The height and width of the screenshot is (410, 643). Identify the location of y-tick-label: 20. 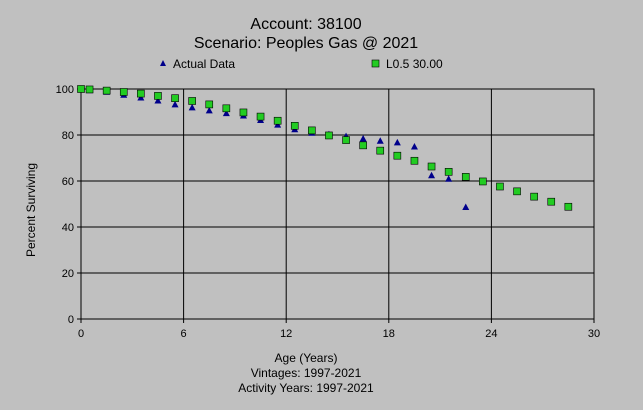
(68, 274).